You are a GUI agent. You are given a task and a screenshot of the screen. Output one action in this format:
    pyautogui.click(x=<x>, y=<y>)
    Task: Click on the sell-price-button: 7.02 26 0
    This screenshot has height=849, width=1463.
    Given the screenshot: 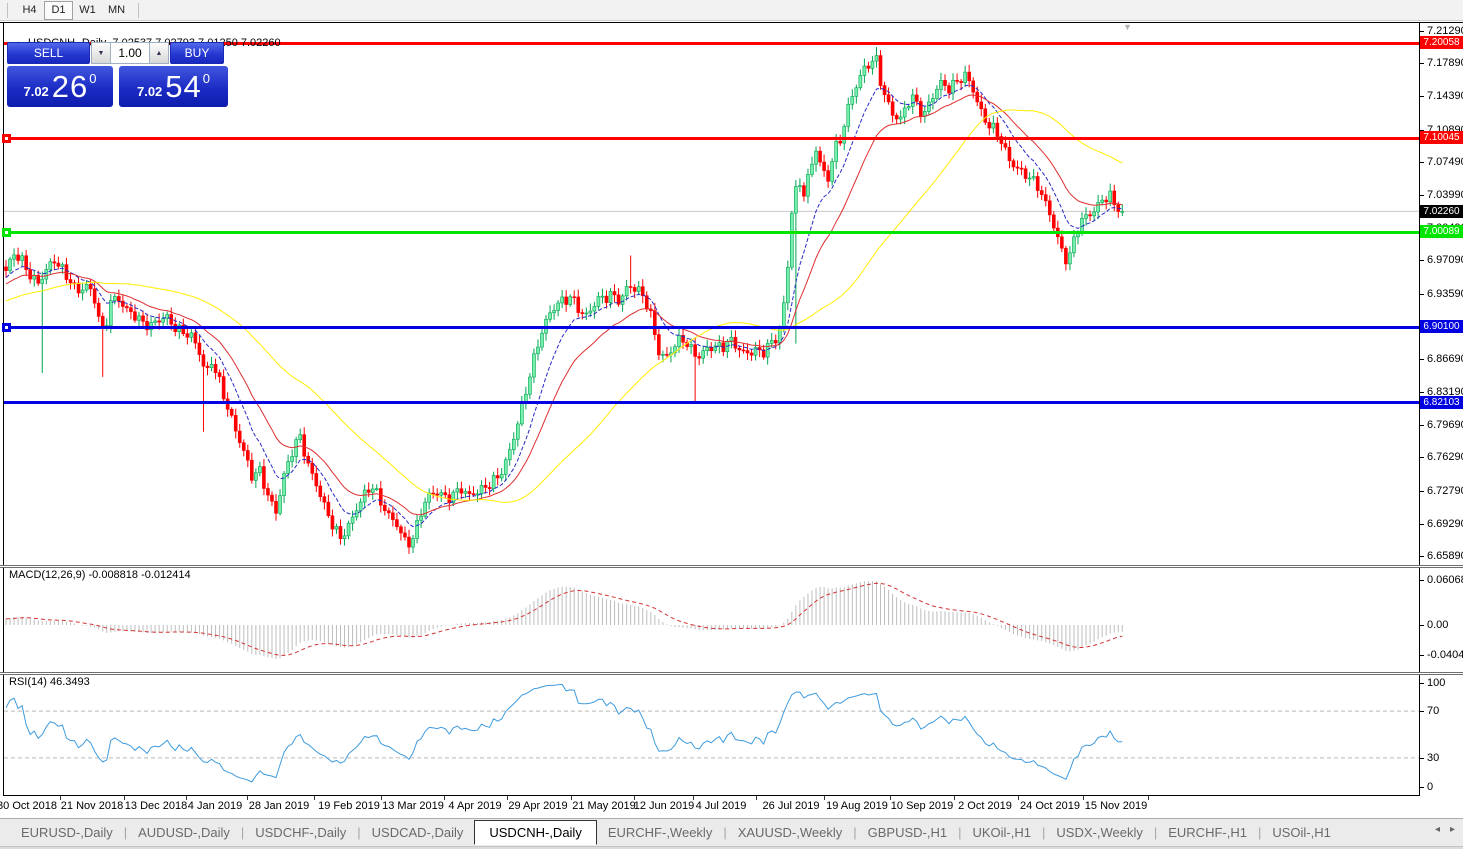 What is the action you would take?
    pyautogui.click(x=60, y=86)
    